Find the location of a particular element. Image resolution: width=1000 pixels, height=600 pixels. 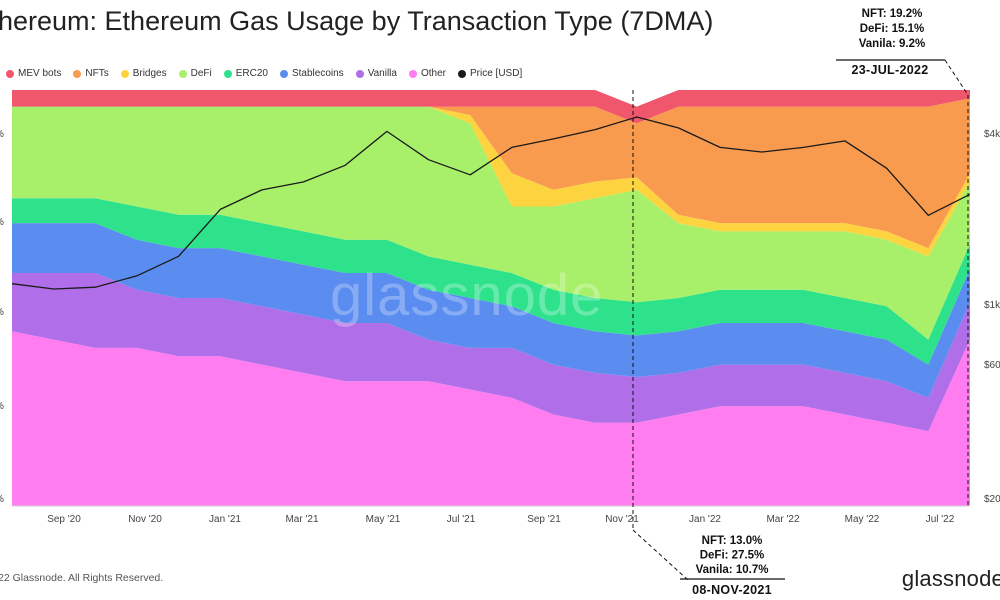

annotation-top-line: NFT: 19.2% is located at coordinates (892, 14).